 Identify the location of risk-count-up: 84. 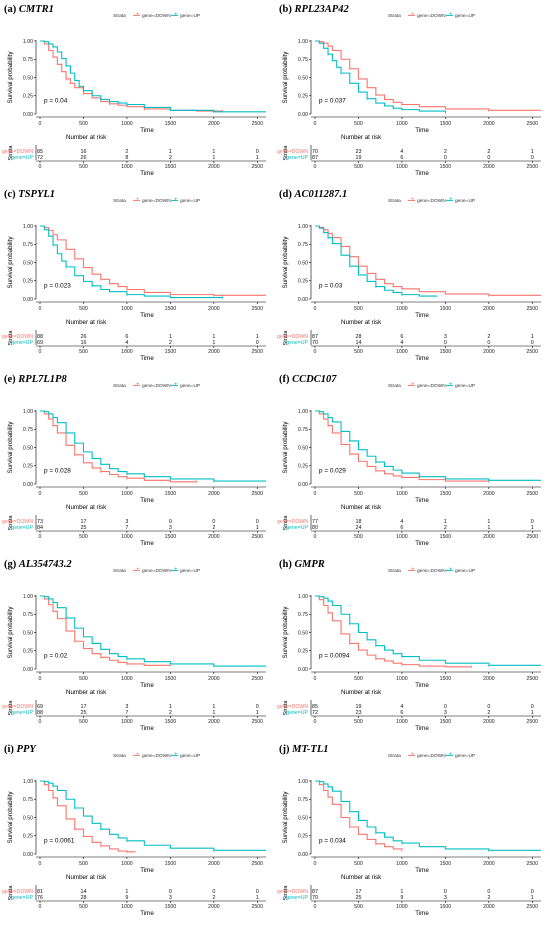
(40, 528).